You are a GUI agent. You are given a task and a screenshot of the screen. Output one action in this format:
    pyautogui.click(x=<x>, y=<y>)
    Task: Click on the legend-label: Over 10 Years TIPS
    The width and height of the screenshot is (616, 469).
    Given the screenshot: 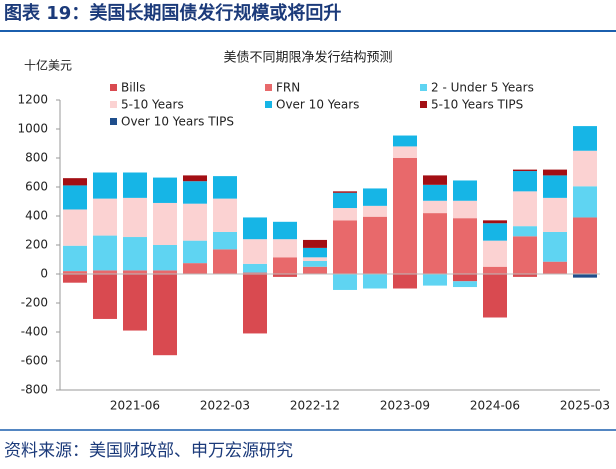 What is the action you would take?
    pyautogui.click(x=177, y=122)
    